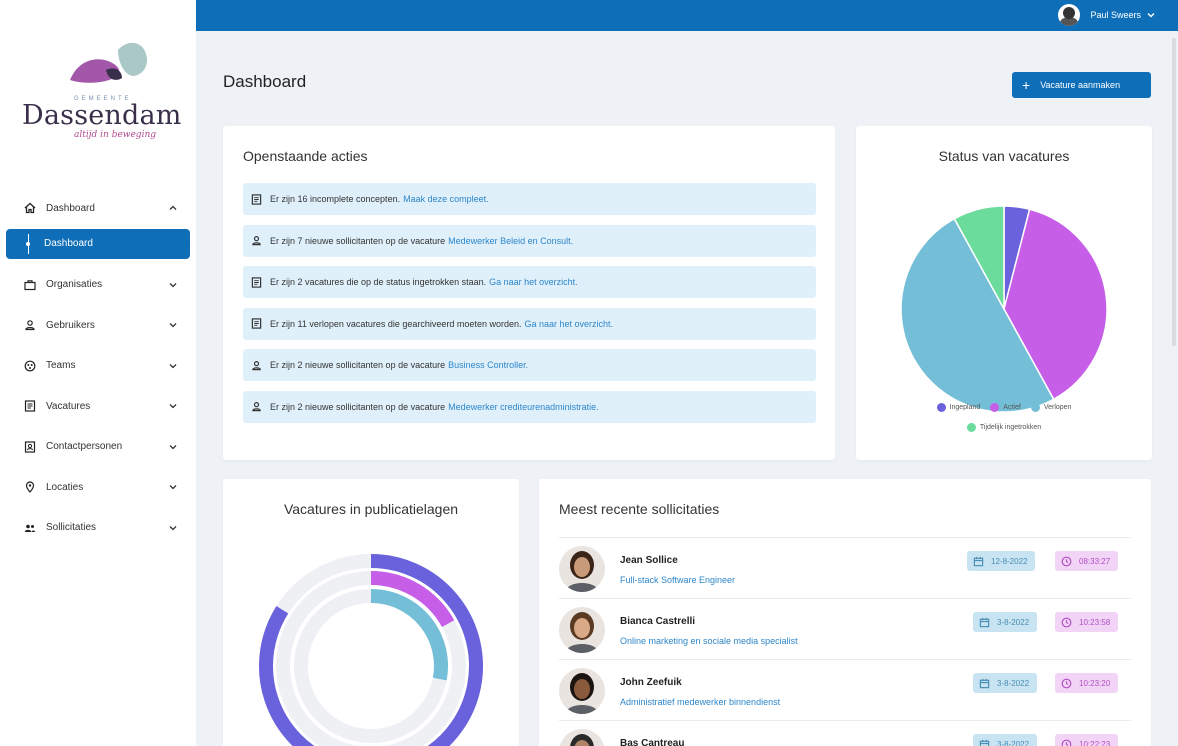 The image size is (1178, 746). I want to click on pie-slice-actief, so click(1055, 304).